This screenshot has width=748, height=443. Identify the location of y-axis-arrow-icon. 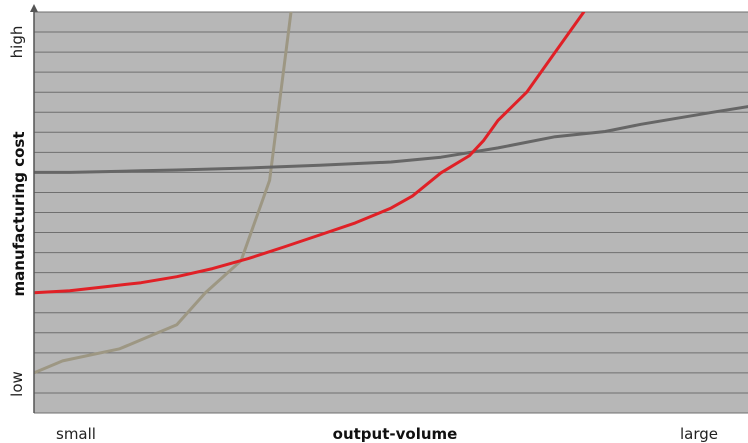
(34, 8).